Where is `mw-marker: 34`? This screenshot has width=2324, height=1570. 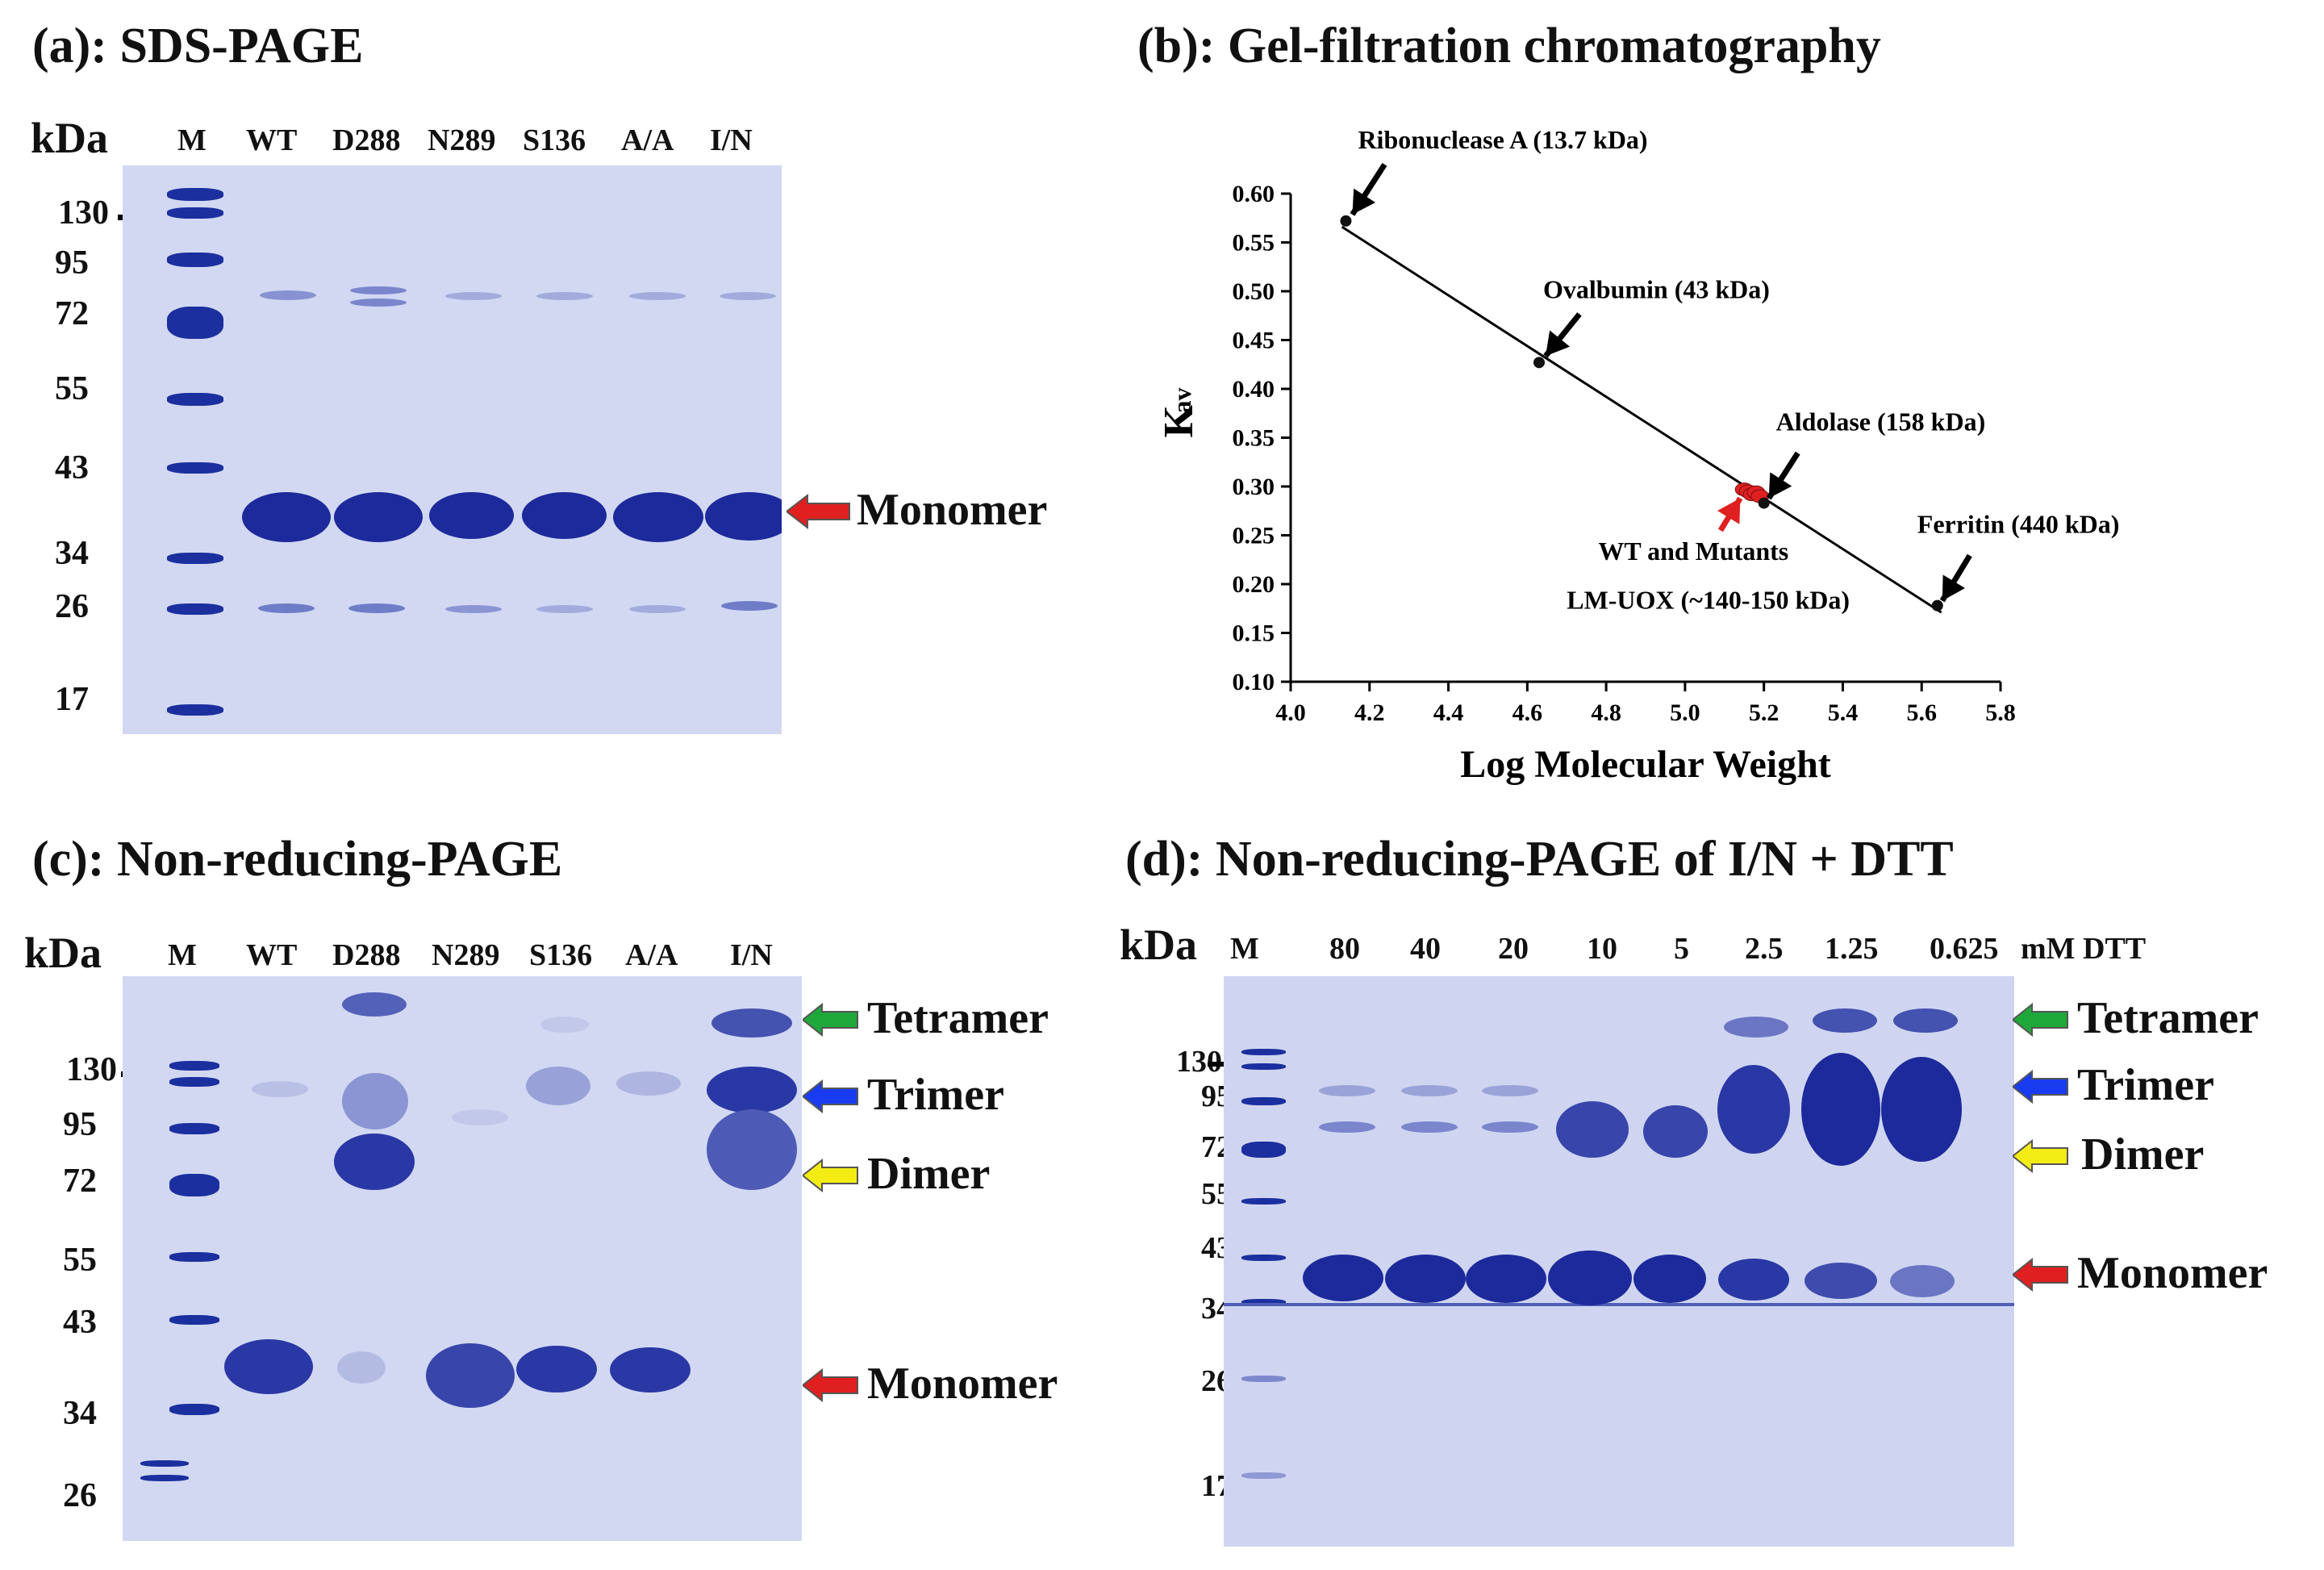 mw-marker: 34 is located at coordinates (72, 553).